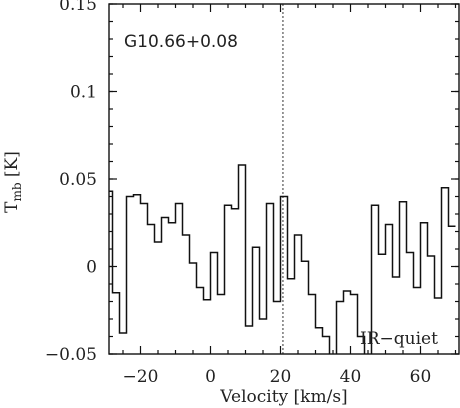  What do you see at coordinates (141, 377) in the screenshot?
I see `x-tick-label: −20` at bounding box center [141, 377].